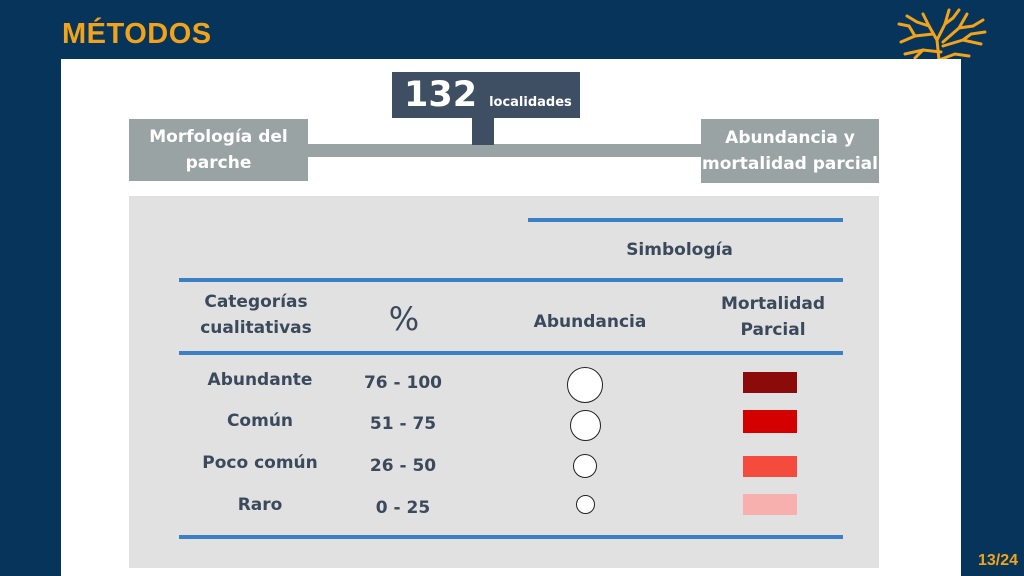  Describe the element at coordinates (585, 504) in the screenshot. I see `abundance-circle-small` at that location.